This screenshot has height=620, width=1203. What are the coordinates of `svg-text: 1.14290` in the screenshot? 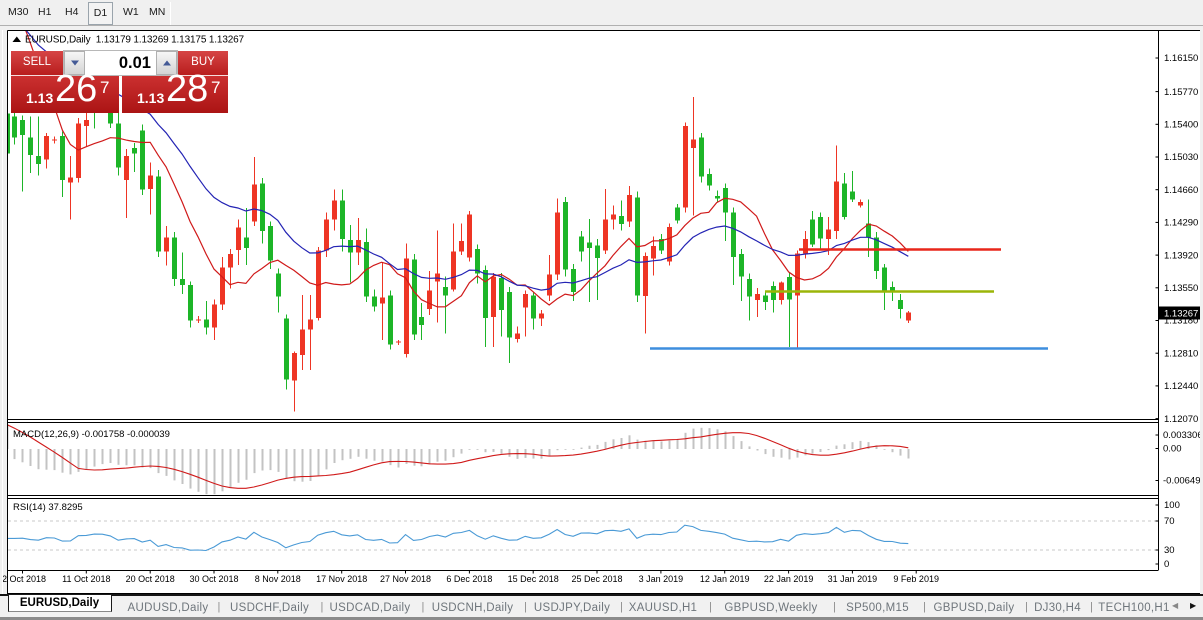 It's located at (1181, 223).